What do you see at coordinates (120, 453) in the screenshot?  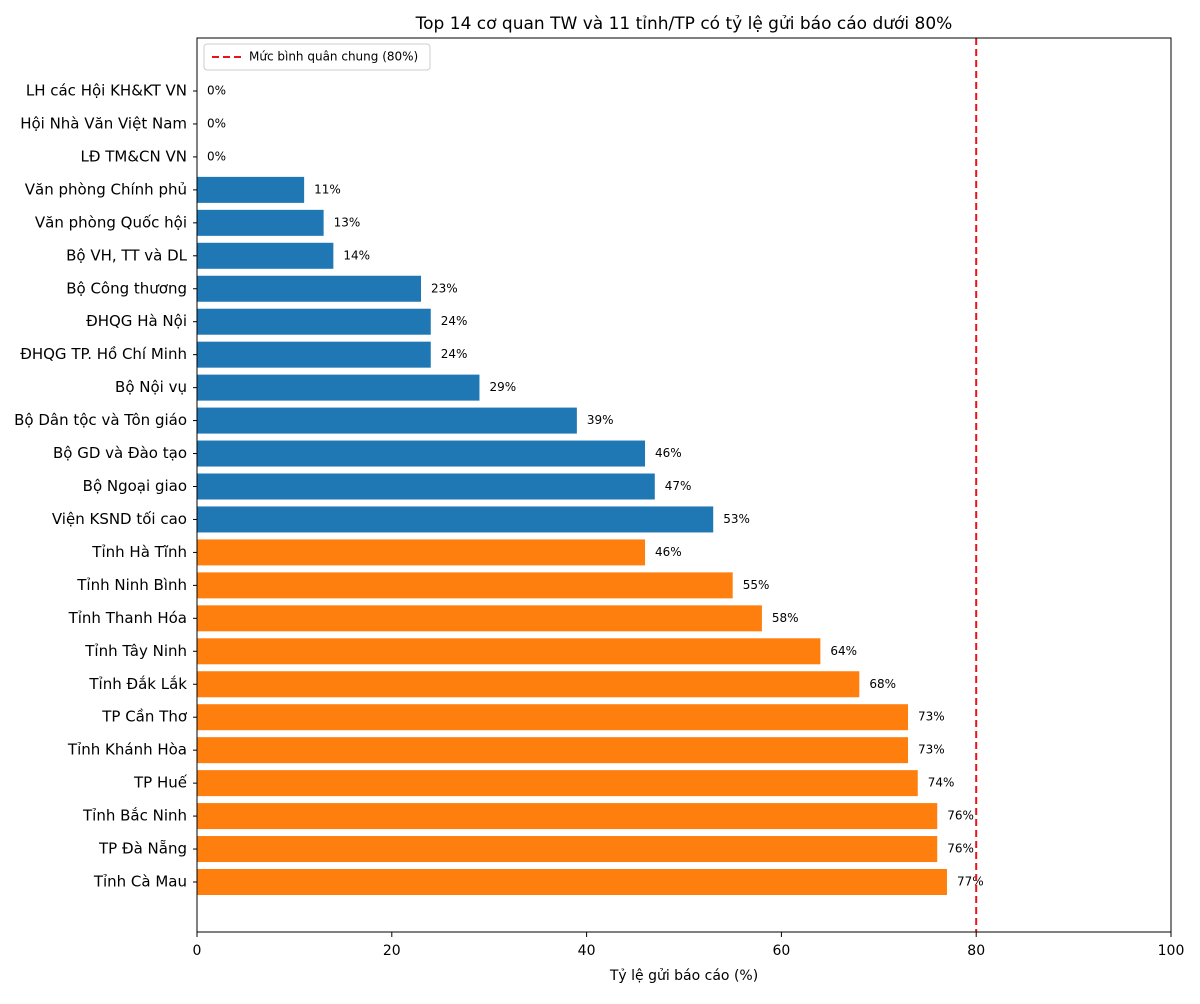 I see `y-tick-label: Bộ GD và Đào tạo` at bounding box center [120, 453].